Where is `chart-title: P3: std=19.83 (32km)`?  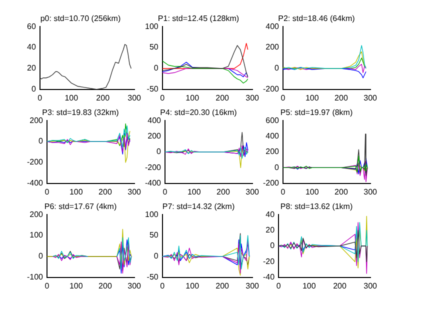
chart-title: P3: std=19.83 (32km) is located at coordinates (81, 113).